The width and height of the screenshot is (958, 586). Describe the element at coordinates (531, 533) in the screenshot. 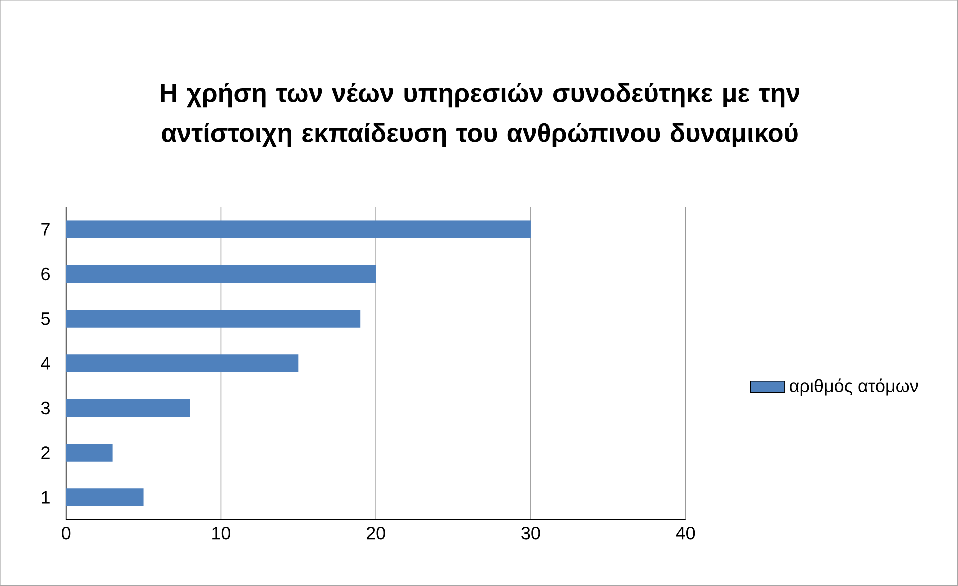

I see `x-tick-label: 30` at that location.